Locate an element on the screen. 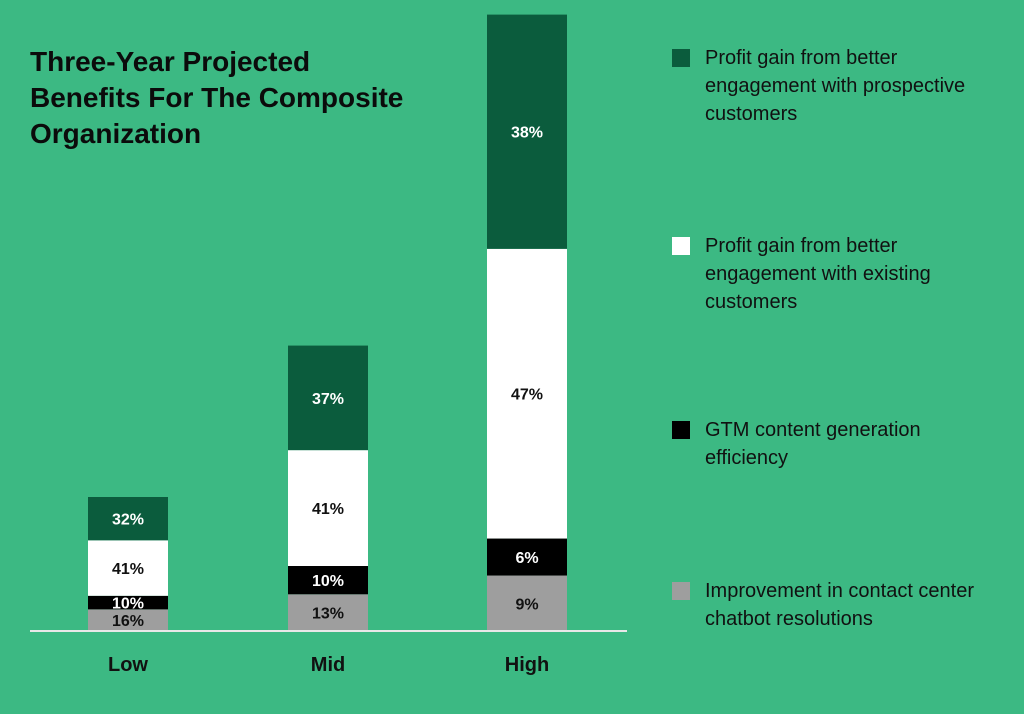 The image size is (1024, 714). bar-high-existing-customers is located at coordinates (527, 393).